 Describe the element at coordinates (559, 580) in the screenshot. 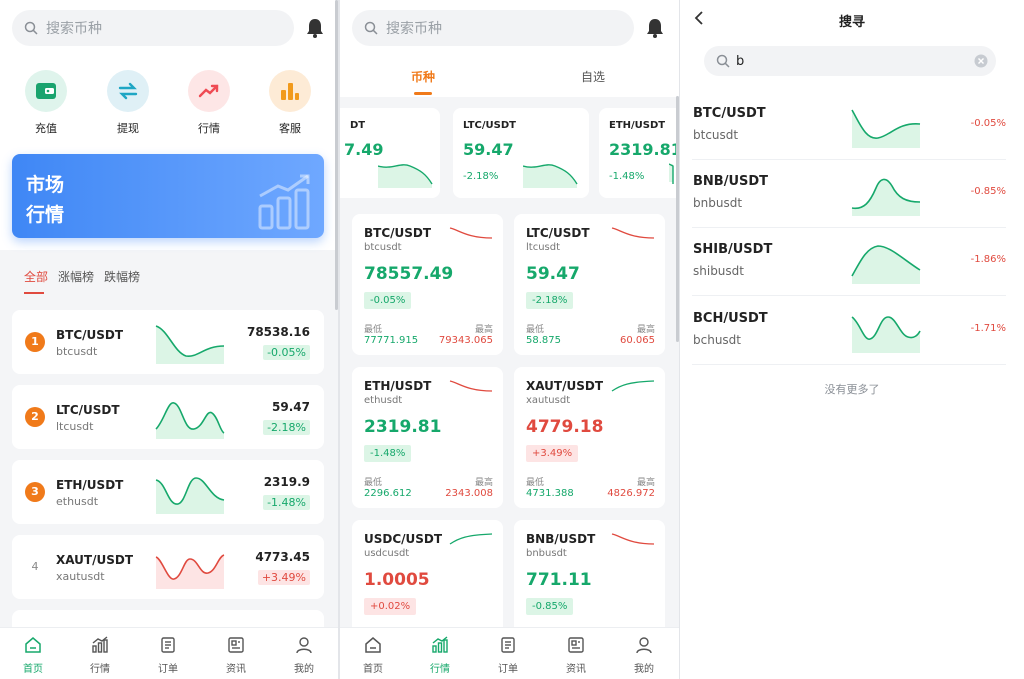

I see `coin-price: 771.11` at that location.